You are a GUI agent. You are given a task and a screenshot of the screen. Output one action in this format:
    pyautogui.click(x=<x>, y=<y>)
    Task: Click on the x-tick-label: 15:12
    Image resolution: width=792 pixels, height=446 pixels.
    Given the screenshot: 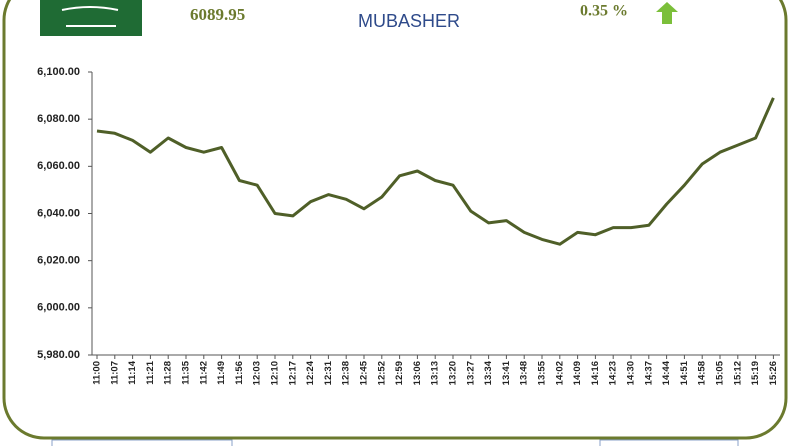 What is the action you would take?
    pyautogui.click(x=737, y=373)
    